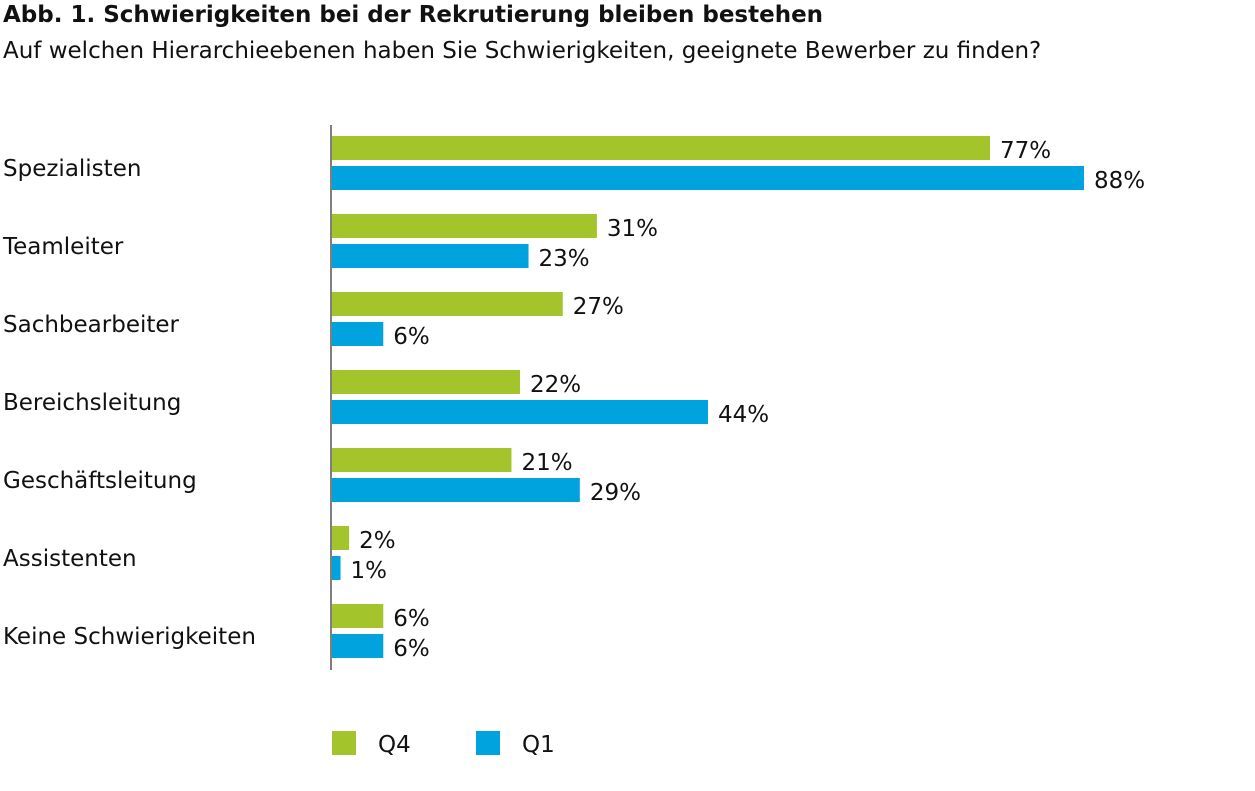  I want to click on category-label: Sachbearbeiter, so click(91, 325).